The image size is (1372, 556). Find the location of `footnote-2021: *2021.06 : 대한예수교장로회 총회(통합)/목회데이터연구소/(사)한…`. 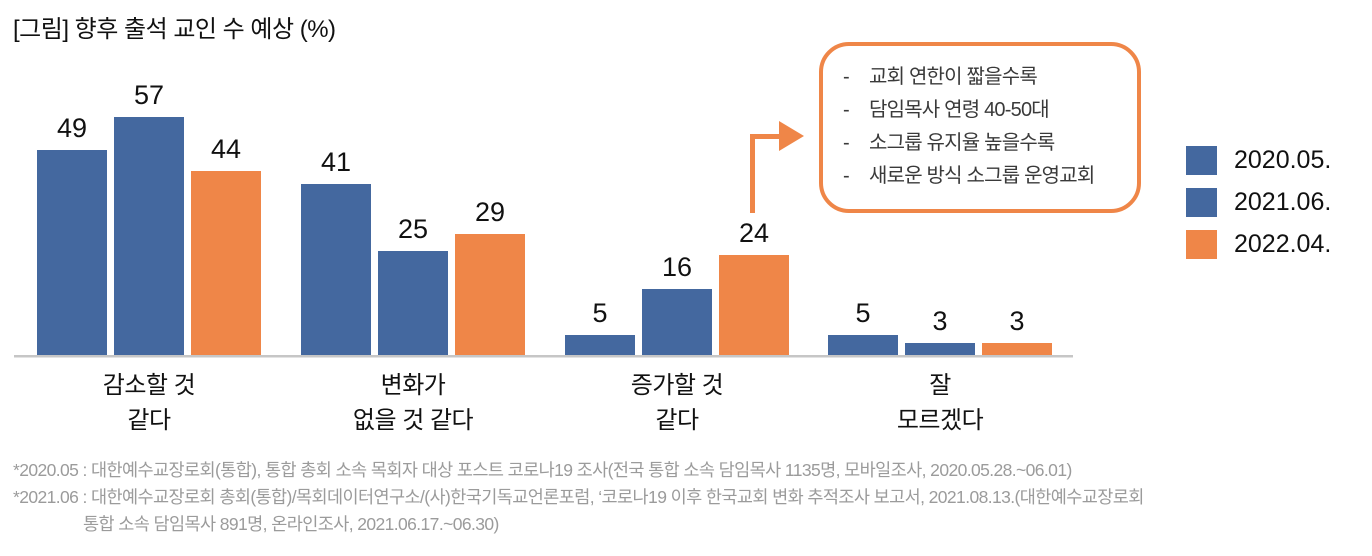

footnote-2021: *2021.06 : 대한예수교장로회 총회(통합)/목회데이터연구소/(사)한… is located at coordinates (578, 497).